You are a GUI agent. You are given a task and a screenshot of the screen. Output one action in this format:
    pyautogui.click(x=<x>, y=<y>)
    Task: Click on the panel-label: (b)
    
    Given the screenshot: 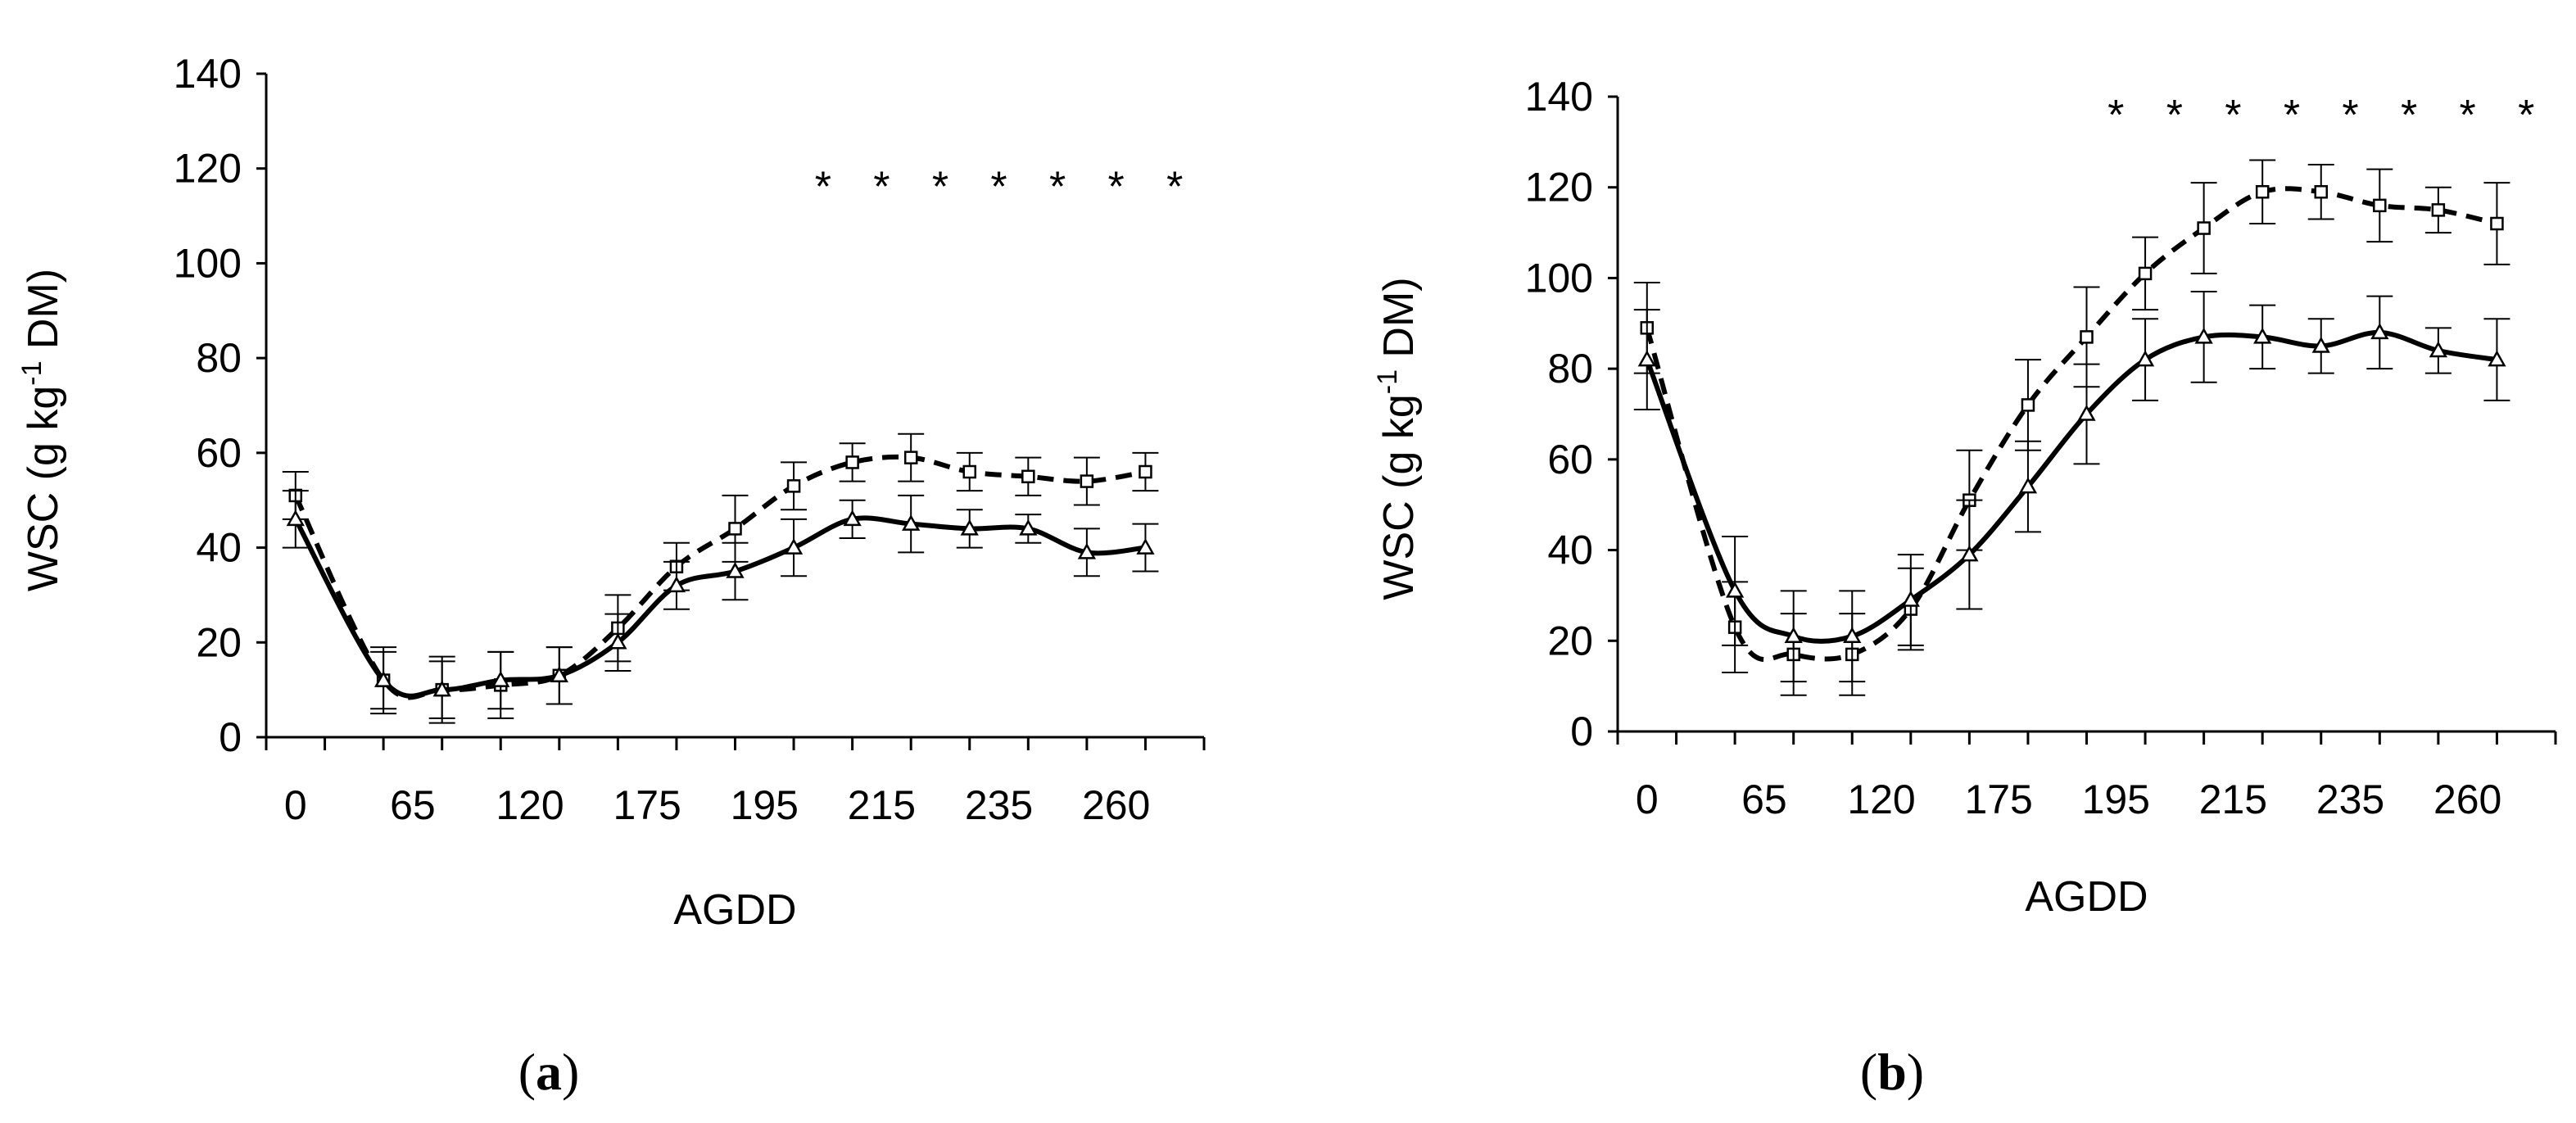 What is the action you would take?
    pyautogui.click(x=1892, y=1072)
    